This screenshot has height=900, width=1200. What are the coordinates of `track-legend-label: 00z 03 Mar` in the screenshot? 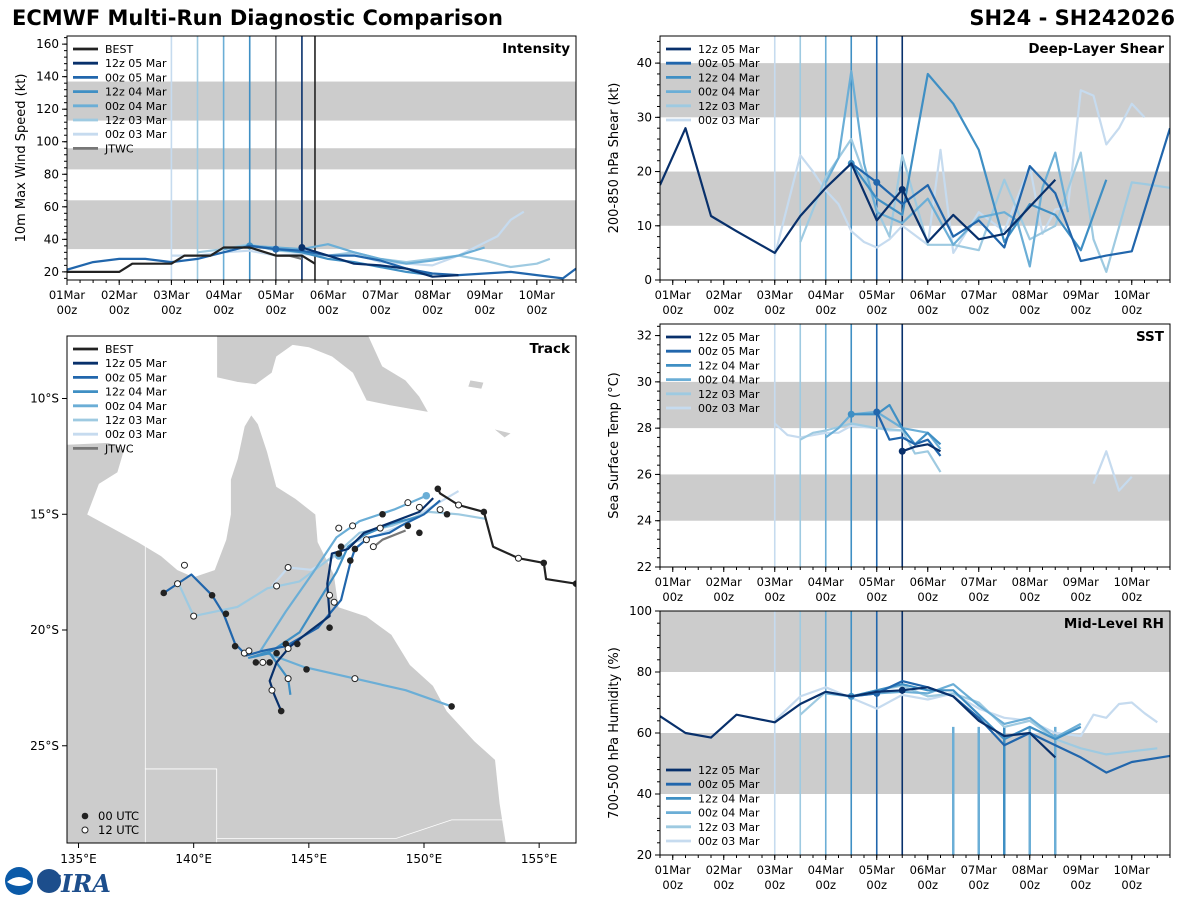 It's located at (136, 434).